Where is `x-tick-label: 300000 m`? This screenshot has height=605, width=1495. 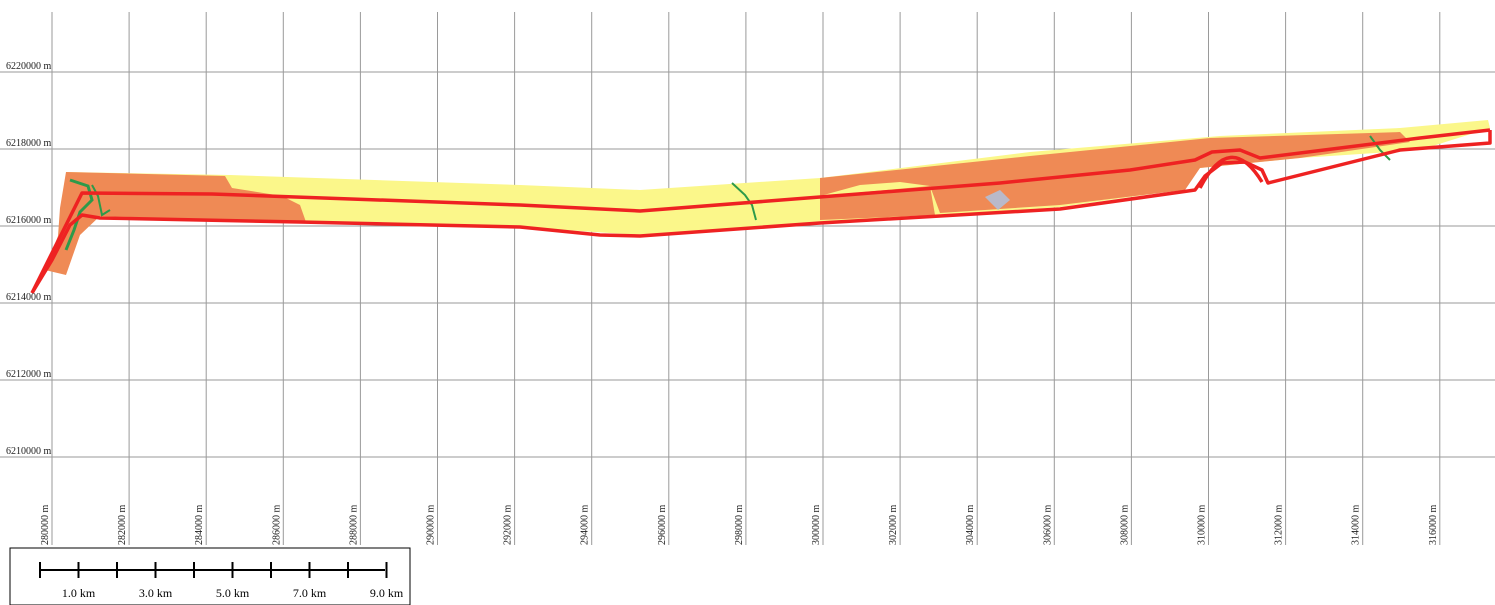 x-tick-label: 300000 m is located at coordinates (816, 525).